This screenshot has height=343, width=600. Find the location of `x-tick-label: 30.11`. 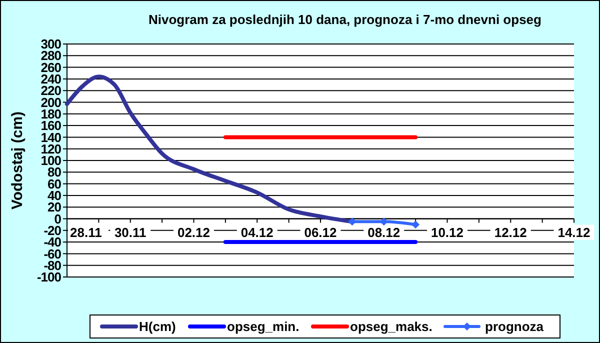

x-tick-label: 30.11 is located at coordinates (130, 232).